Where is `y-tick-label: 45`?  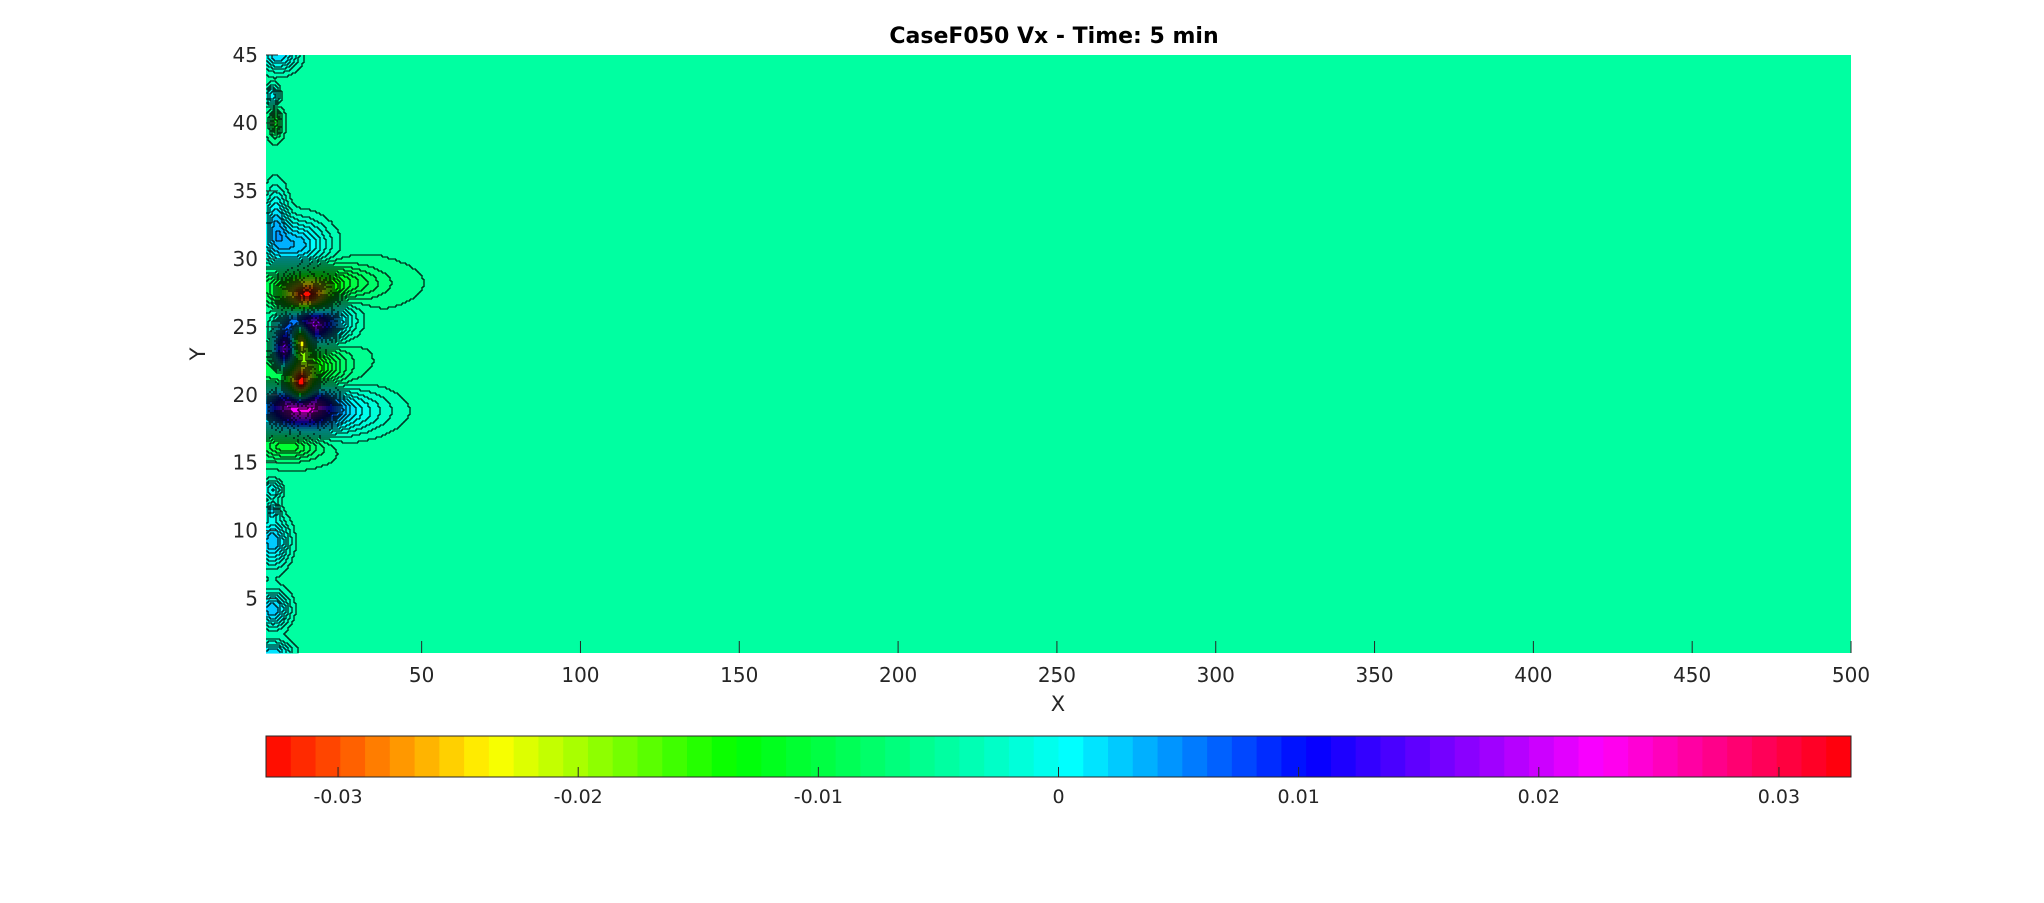 y-tick-label: 45 is located at coordinates (245, 55).